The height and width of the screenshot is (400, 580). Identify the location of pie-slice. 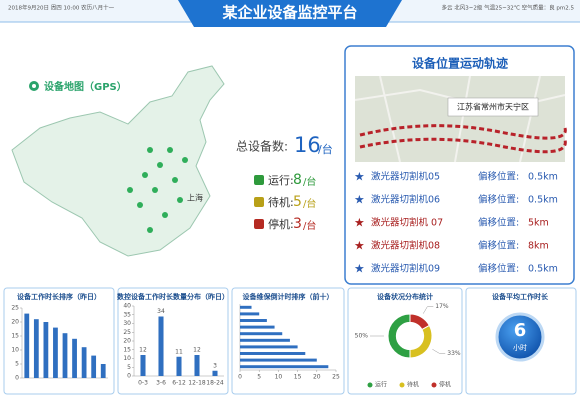
(419, 322).